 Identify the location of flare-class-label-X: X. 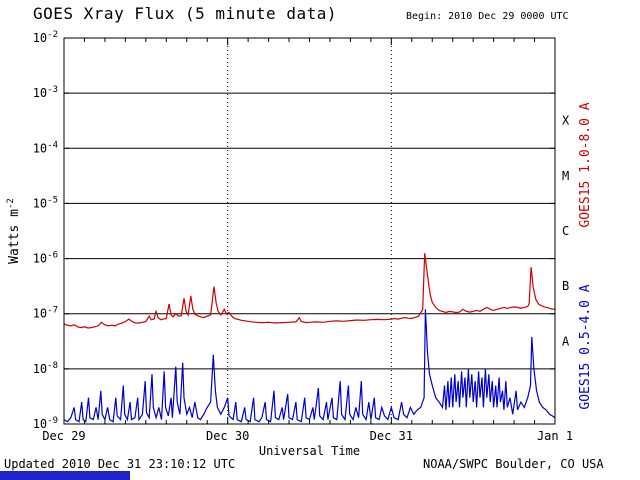
(566, 121).